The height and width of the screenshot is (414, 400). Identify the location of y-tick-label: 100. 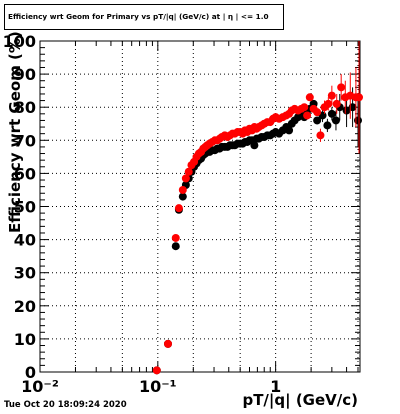
(19, 41).